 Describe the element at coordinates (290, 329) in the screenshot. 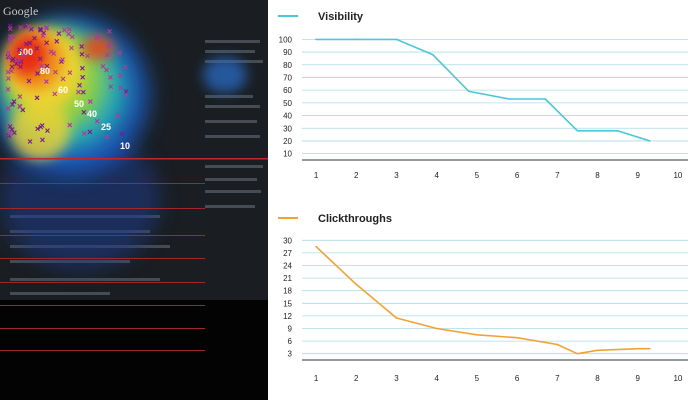

I see `y-tick-label: 9` at that location.